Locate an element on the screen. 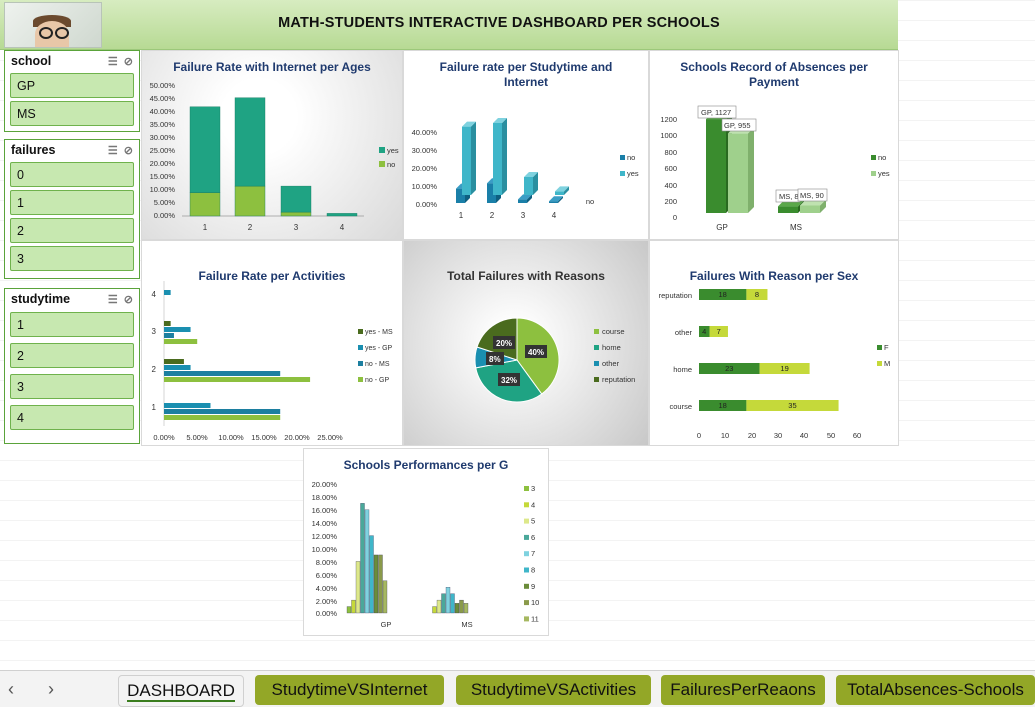 Image resolution: width=1035 pixels, height=707 pixels. bar-G6-GP is located at coordinates (362, 558).